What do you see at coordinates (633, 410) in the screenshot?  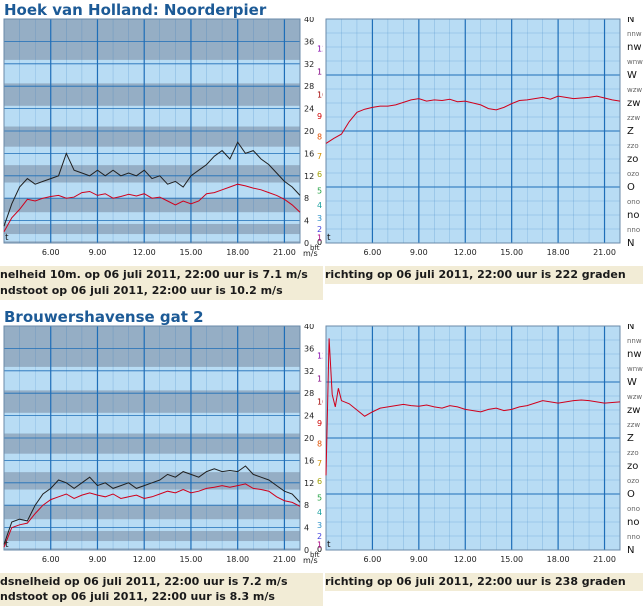 I see `direction-tick-label: zw` at bounding box center [633, 410].